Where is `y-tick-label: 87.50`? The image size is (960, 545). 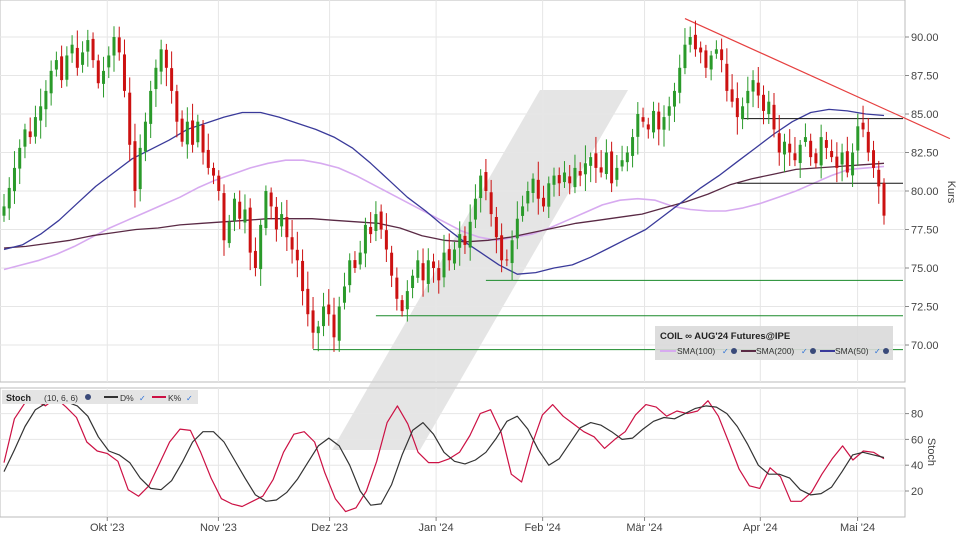 y-tick-label: 87.50 is located at coordinates (925, 77).